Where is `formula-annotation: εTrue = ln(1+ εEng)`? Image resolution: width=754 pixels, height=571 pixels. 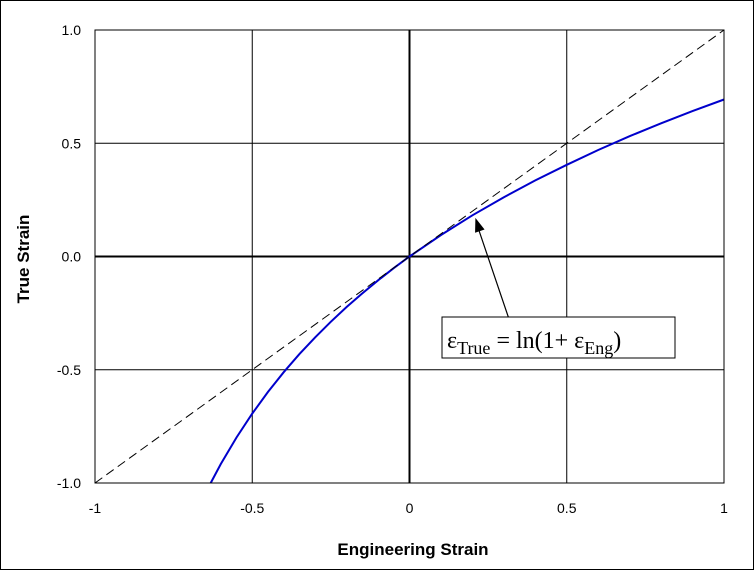 formula-annotation: εTrue = ln(1+ εEng) is located at coordinates (558, 288).